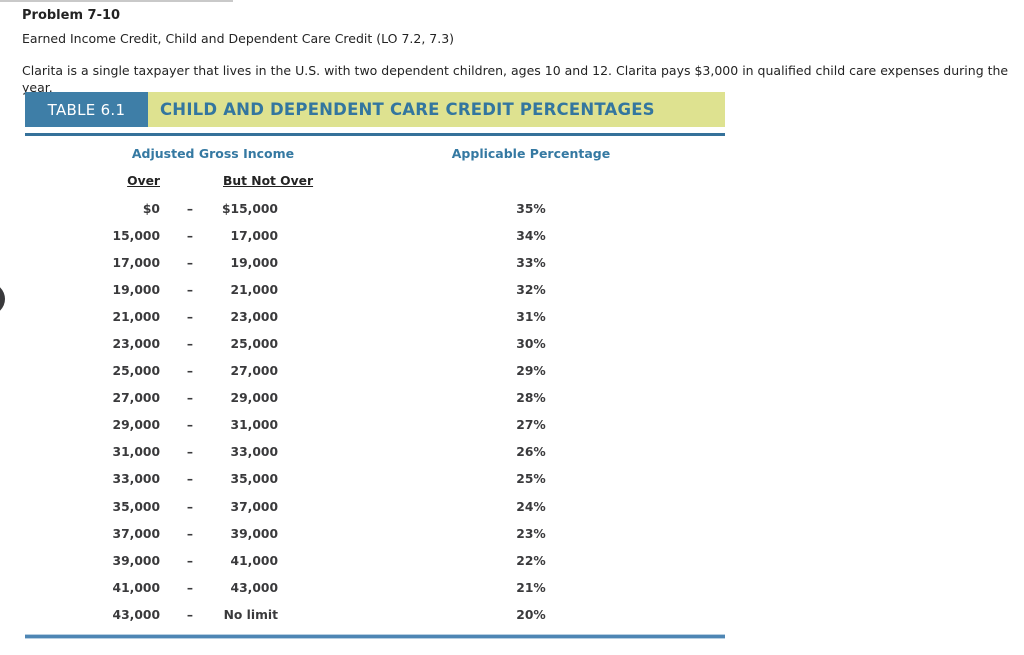  What do you see at coordinates (136, 289) in the screenshot?
I see `over-value: 19,000` at bounding box center [136, 289].